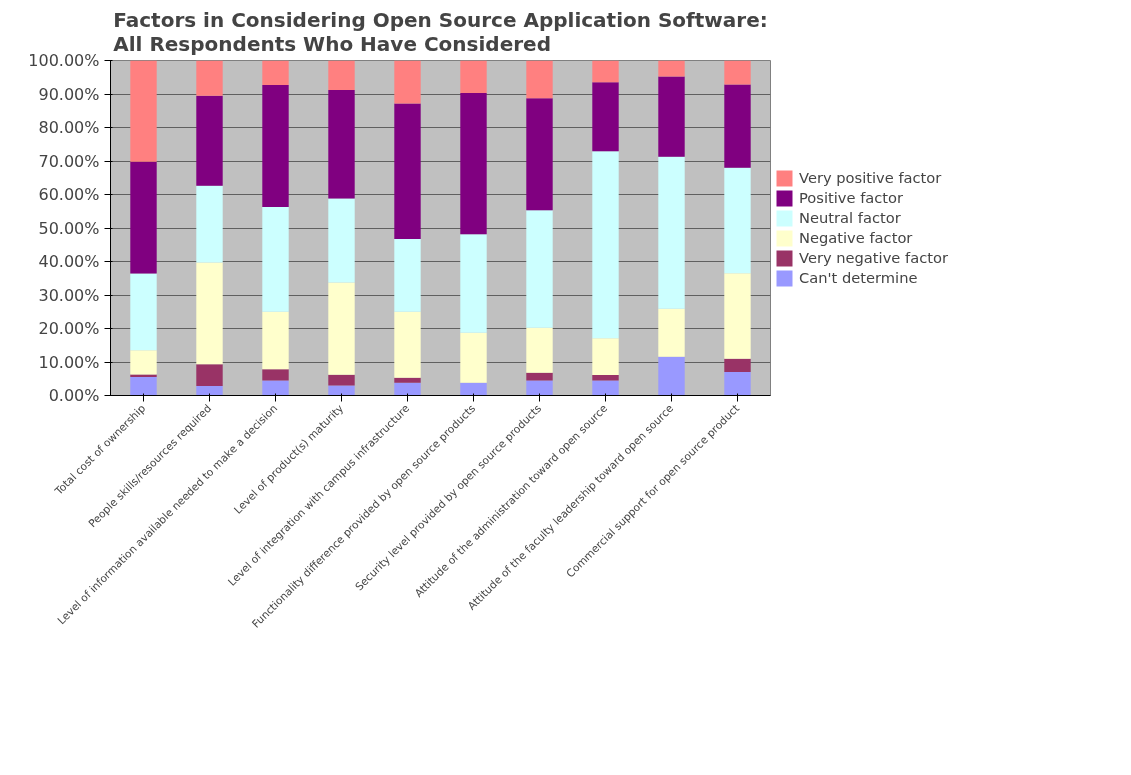 The height and width of the screenshot is (775, 1131). Describe the element at coordinates (870, 177) in the screenshot. I see `legend-label: Very positive factor` at that location.